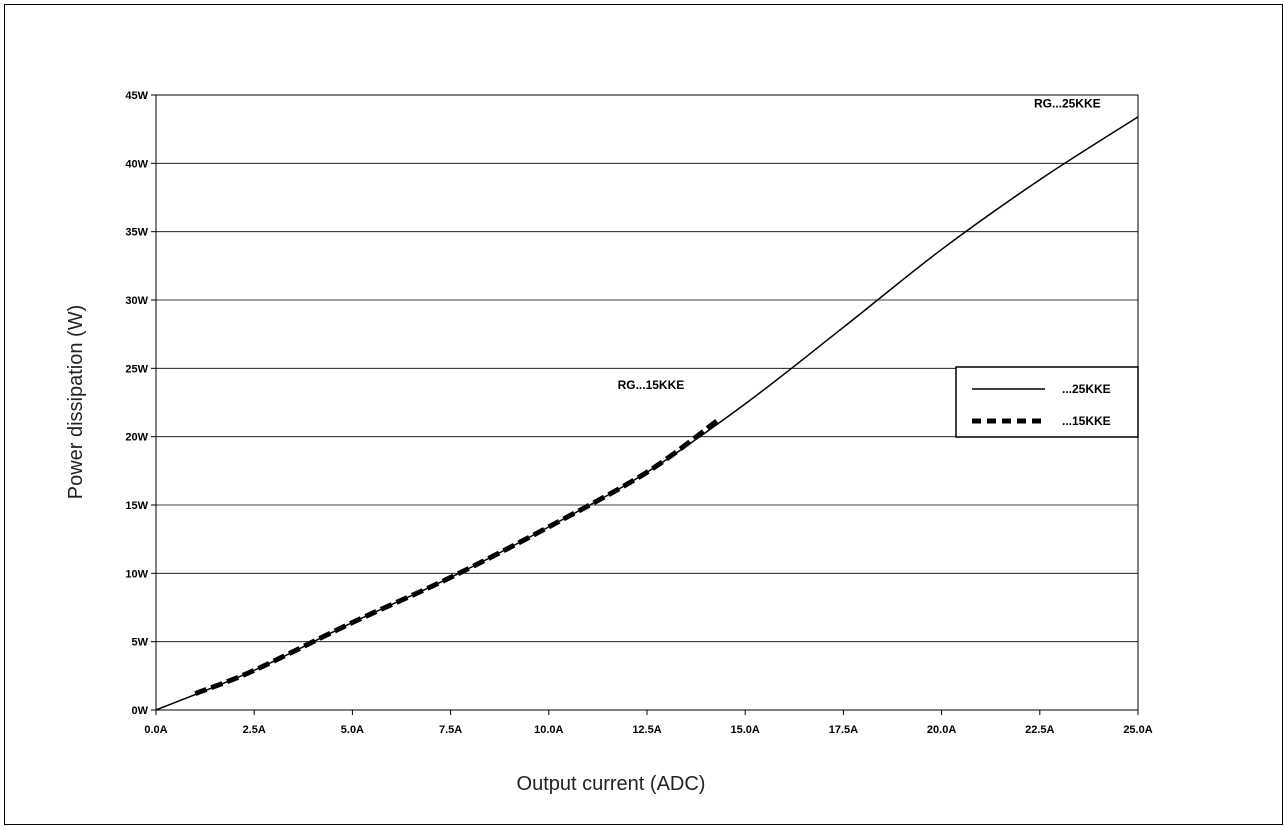 The image size is (1285, 827). I want to click on legend-label-15kke: ...15KKE, so click(1086, 421).